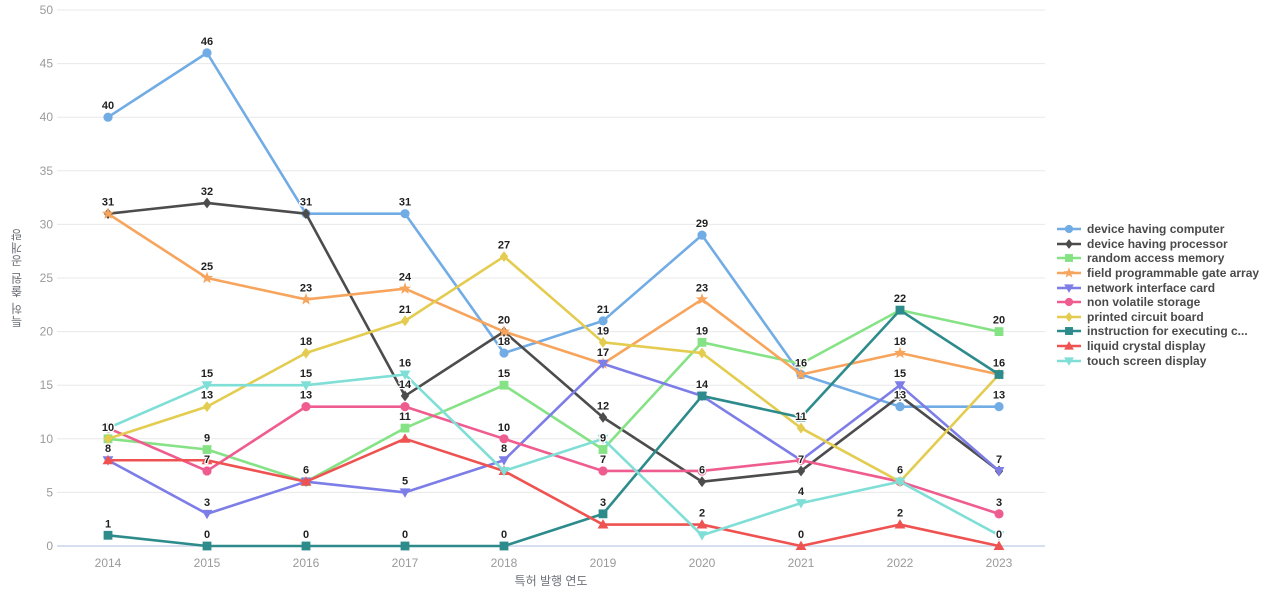  I want to click on y-axis-title-wrap: 특허 출원 공개량, so click(16, 278).